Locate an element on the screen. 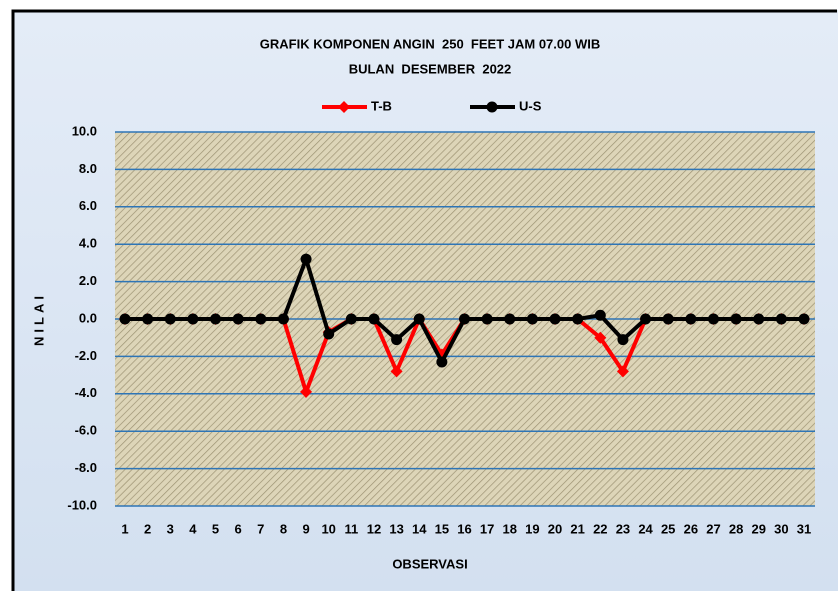 This screenshot has height=596, width=838. x-tick-label: 9 is located at coordinates (305, 528).